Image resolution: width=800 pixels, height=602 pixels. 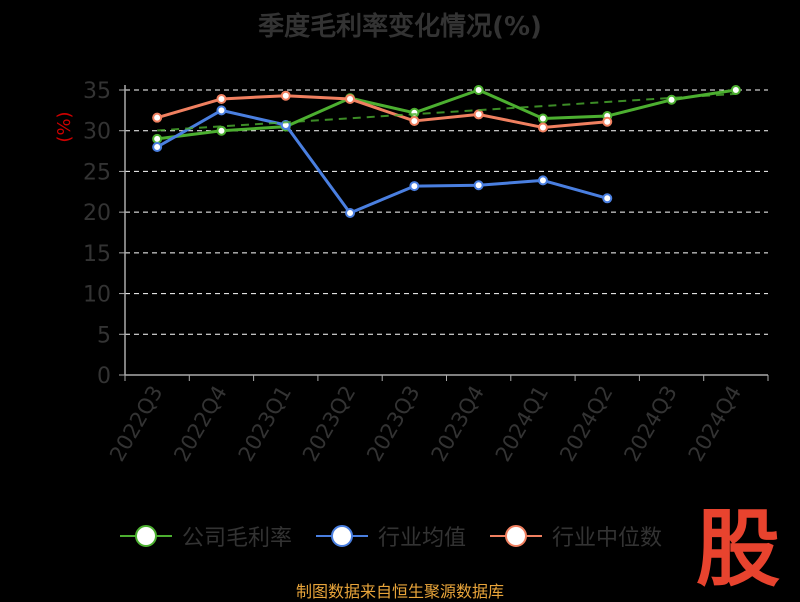 I want to click on y-tick-label: 15, so click(x=97, y=254).